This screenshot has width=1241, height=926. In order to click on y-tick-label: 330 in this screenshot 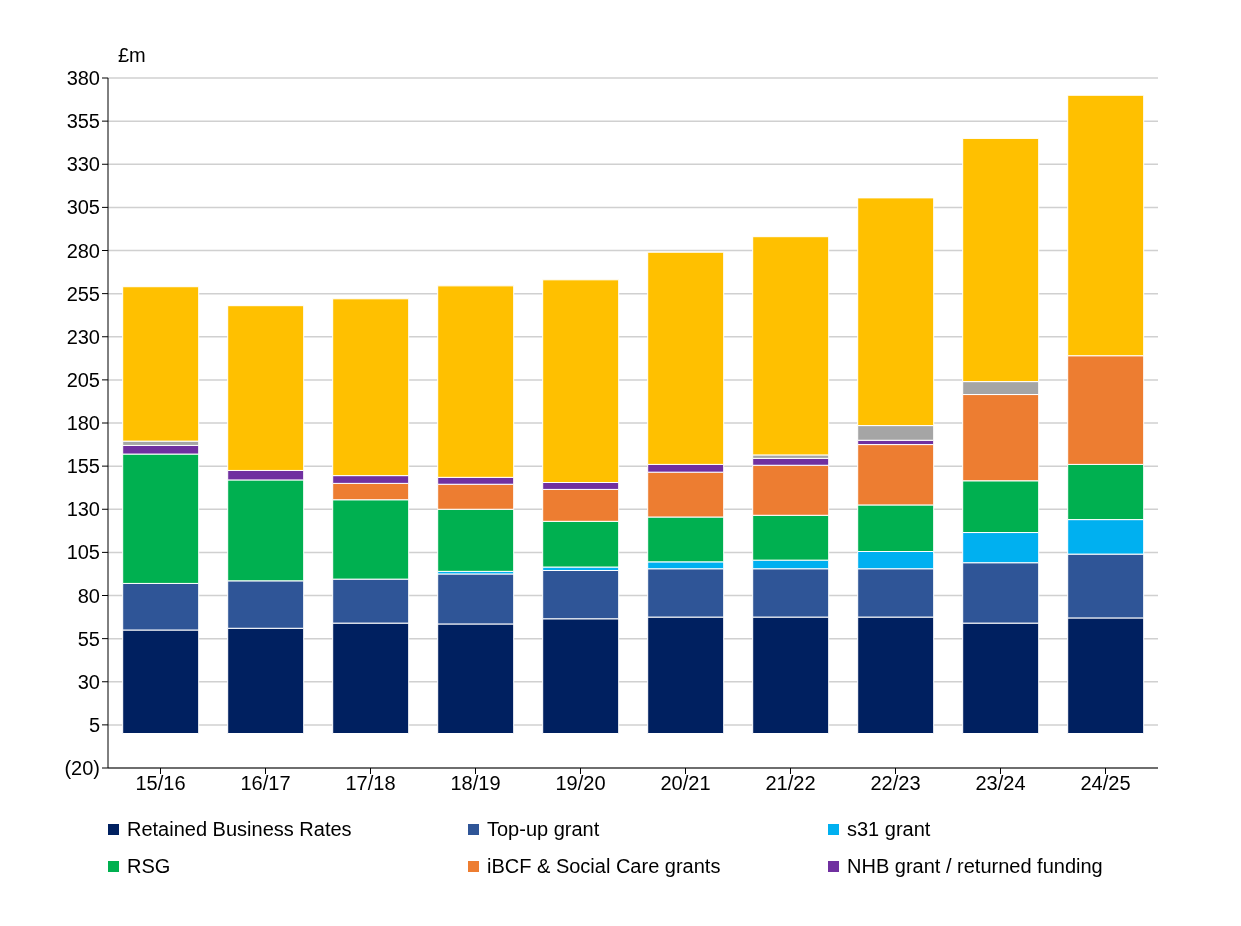, I will do `click(83, 164)`.